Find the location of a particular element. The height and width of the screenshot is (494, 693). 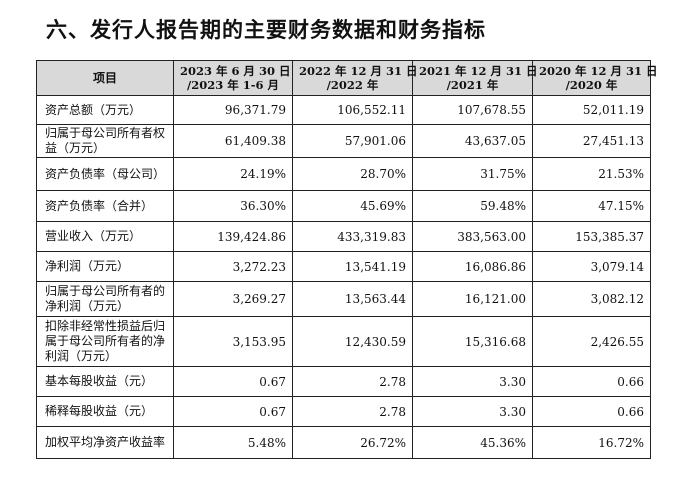

row-label: 归属于母公司所有者的净利润（万元） is located at coordinates (105, 299).